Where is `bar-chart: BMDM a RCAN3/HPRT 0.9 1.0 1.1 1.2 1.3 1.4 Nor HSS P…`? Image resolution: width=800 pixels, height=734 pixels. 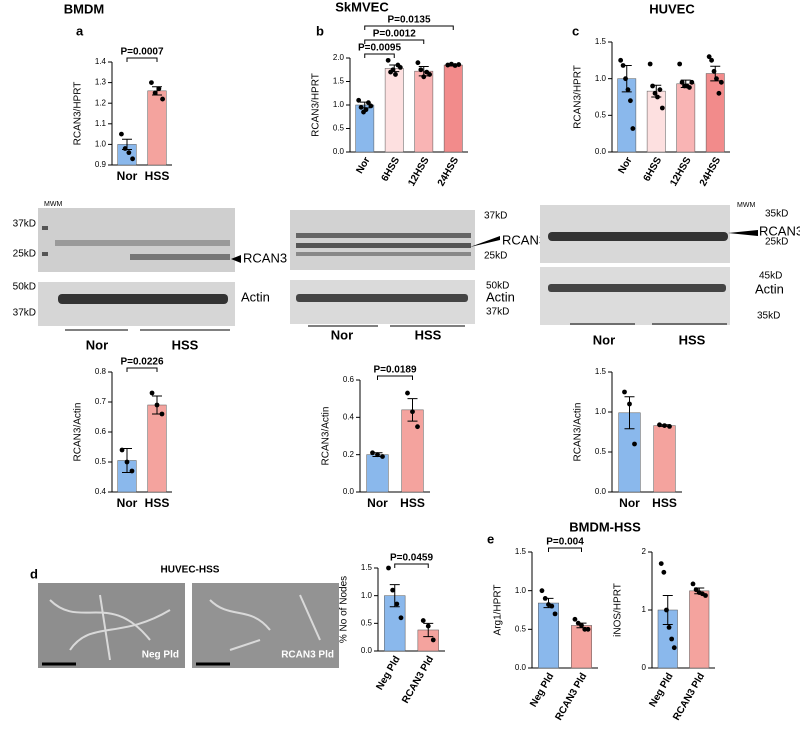
bar-chart: BMDM a RCAN3/HPRT 0.9 1.0 1.1 1.2 1.3 1.4 Nor HSS P… is located at coordinates (118, 92).